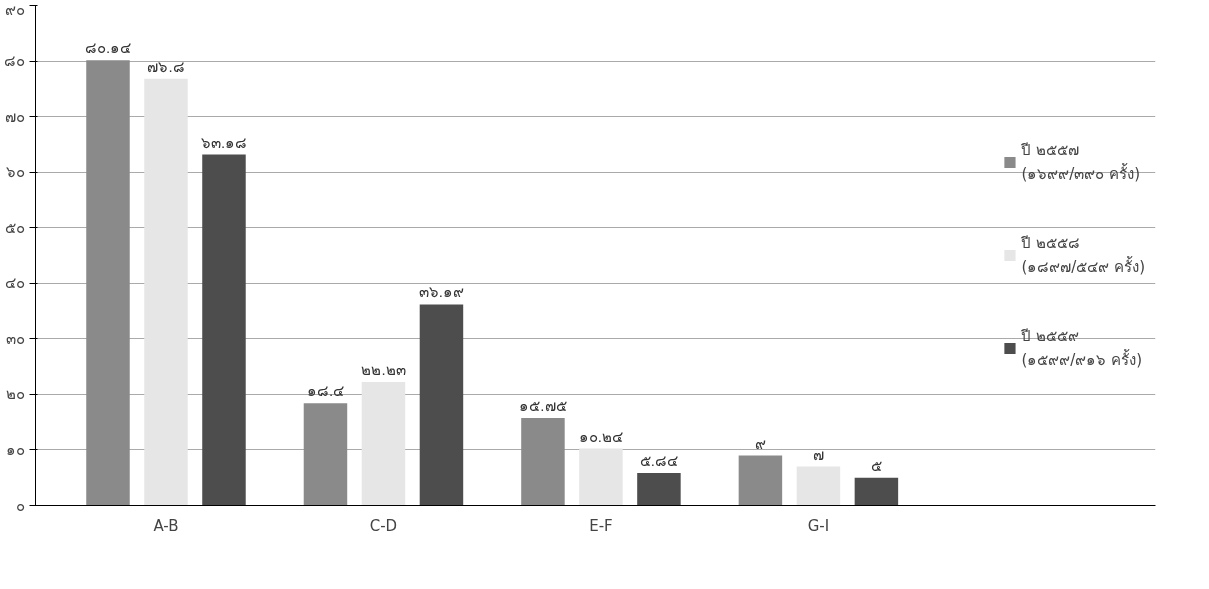 Image resolution: width=1209 pixels, height=589 pixels. I want to click on legend-label: ปี ๒๕๕๙ (๑๕๙๙/๙๑๖ ครั้ง), so click(1081, 348).